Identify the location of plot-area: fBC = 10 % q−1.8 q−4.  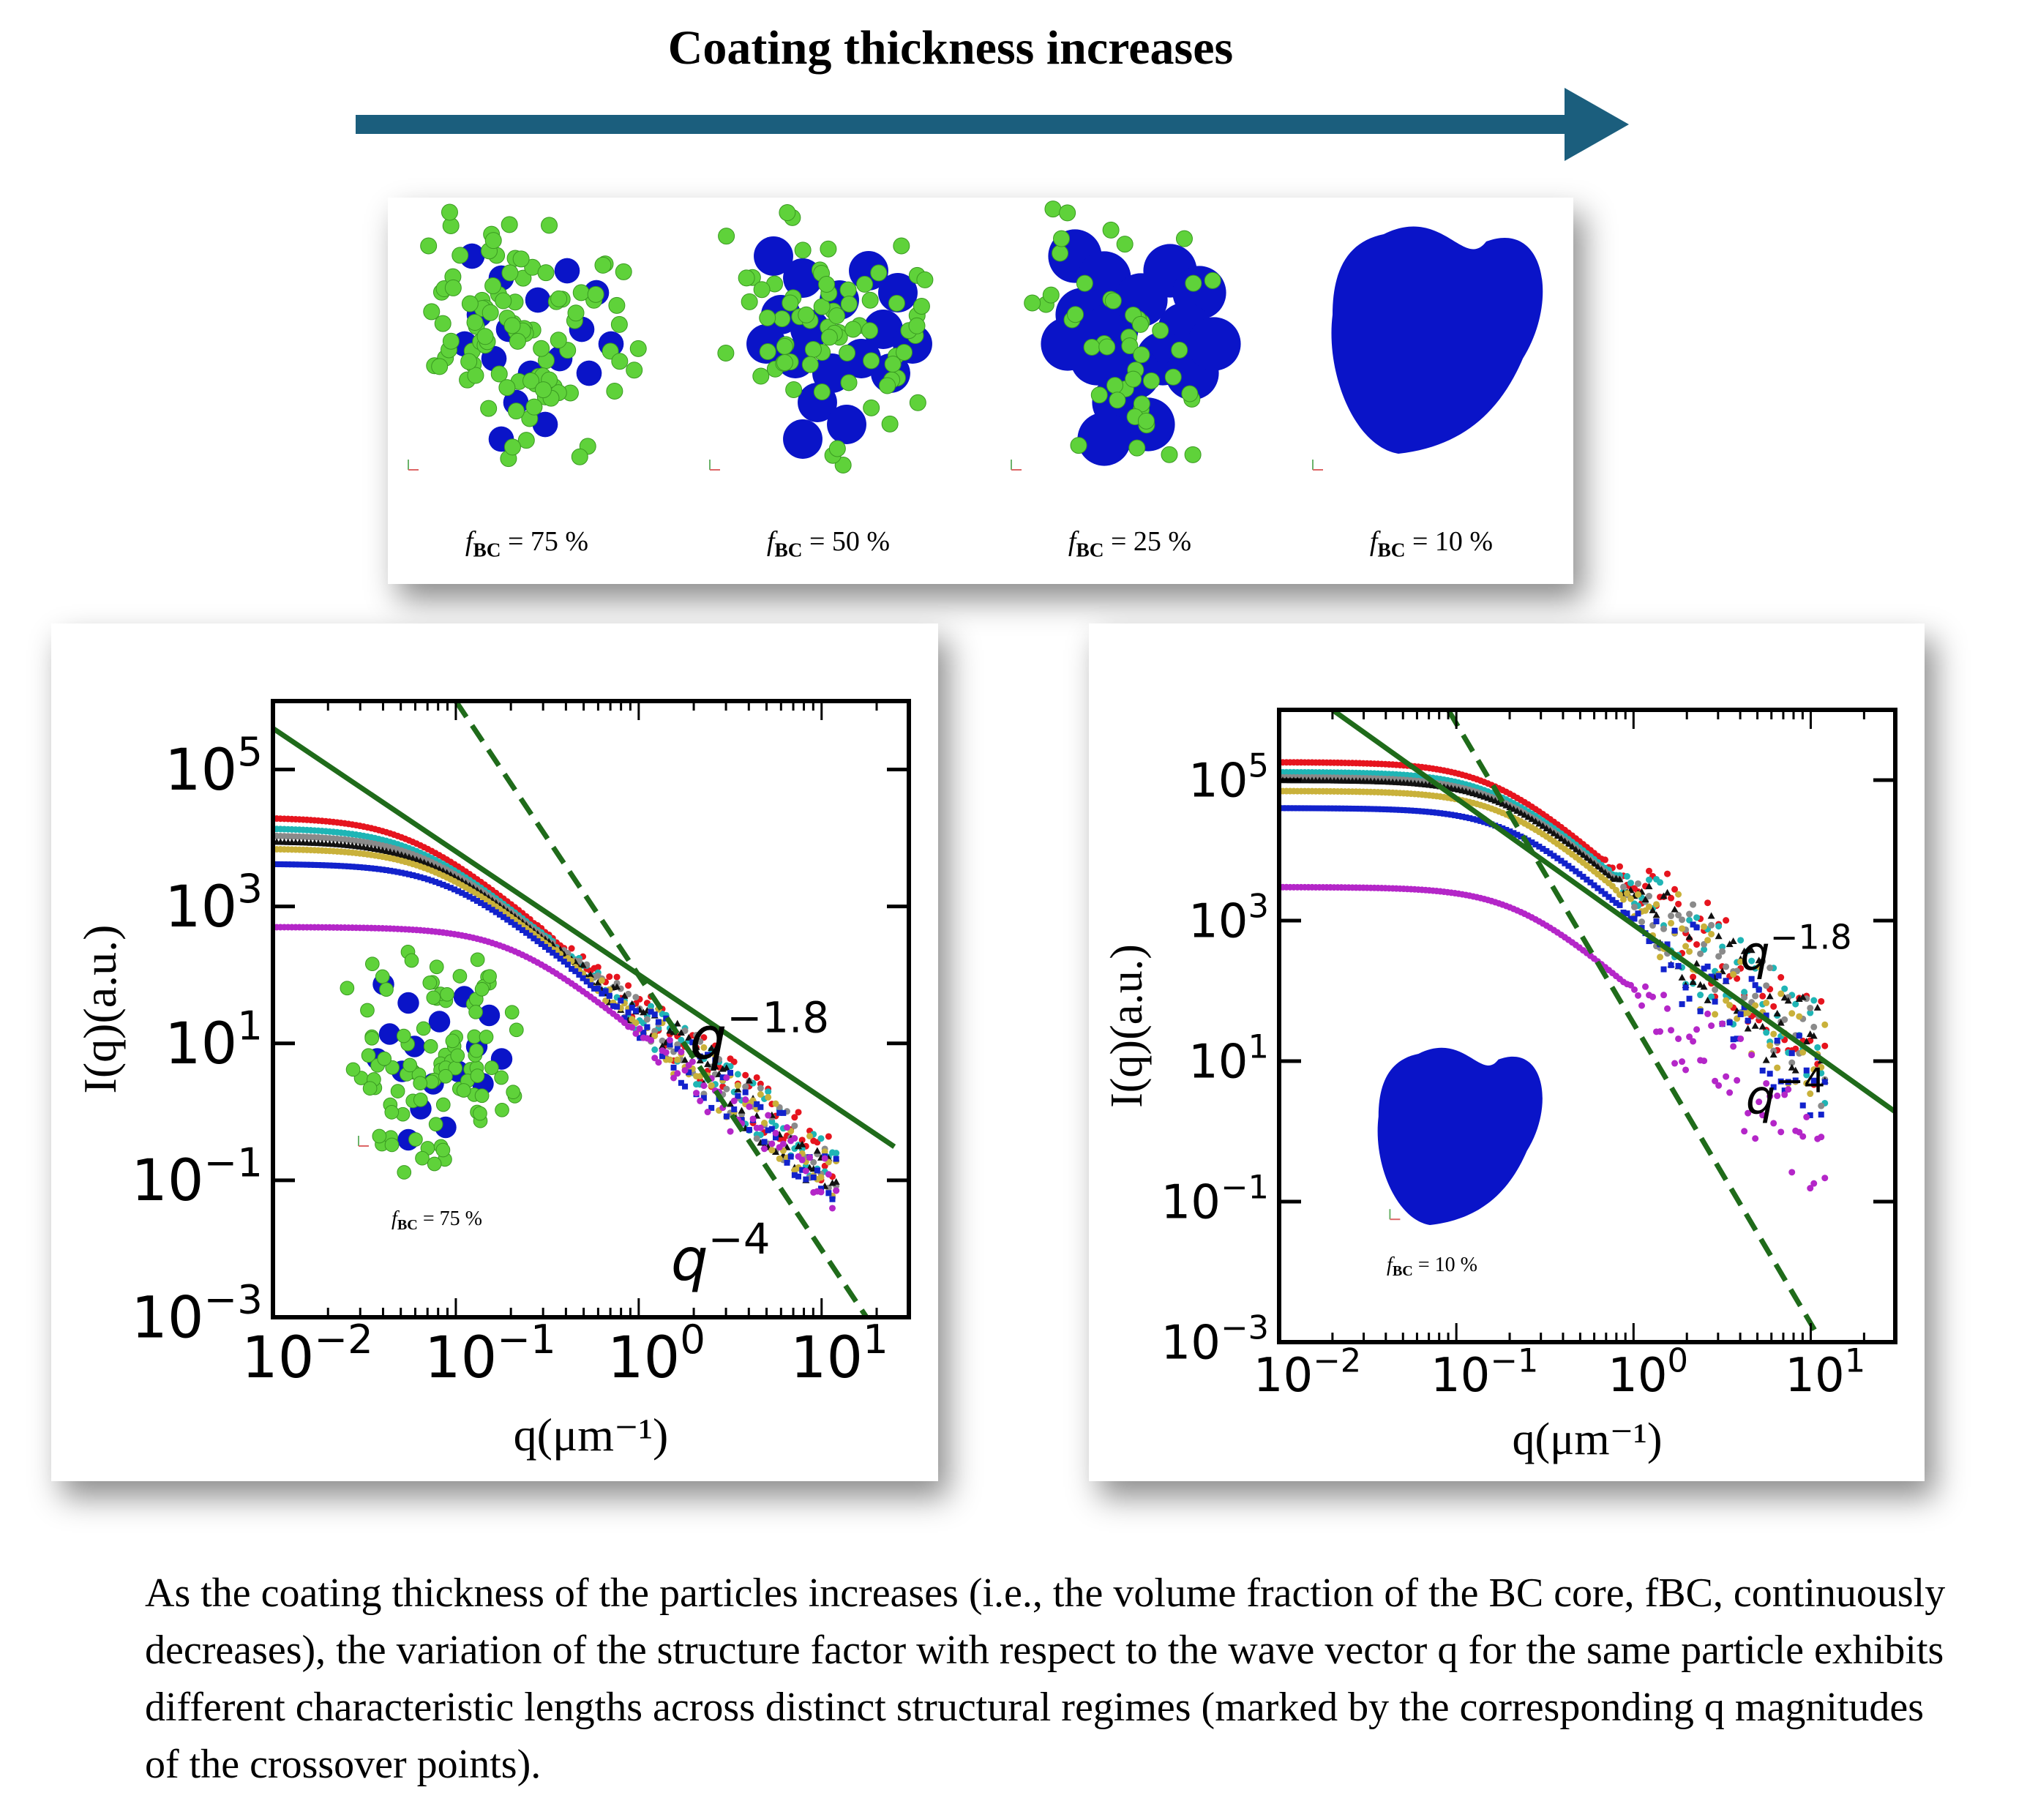
(1587, 1026).